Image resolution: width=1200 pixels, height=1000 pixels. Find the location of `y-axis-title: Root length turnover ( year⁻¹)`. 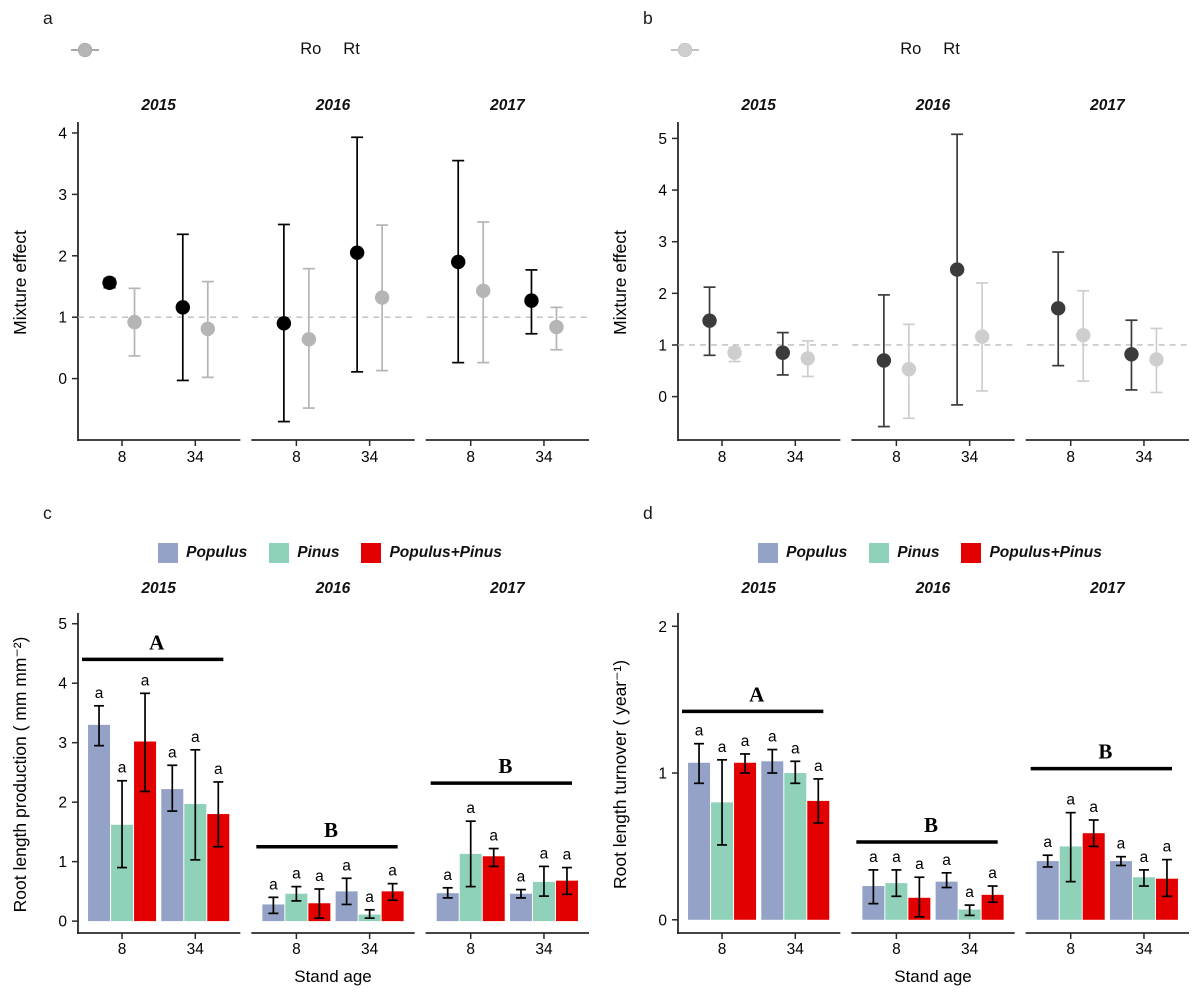

y-axis-title: Root length turnover ( year⁻¹) is located at coordinates (620, 774).